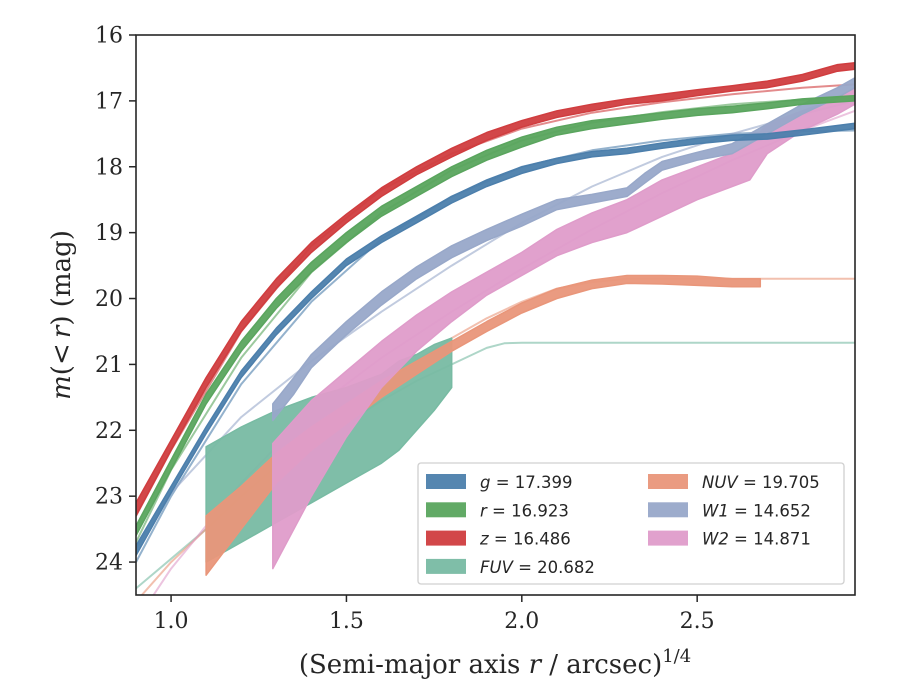  What do you see at coordinates (537, 567) in the screenshot?
I see `legend-label-fuv: FUV = 20.682` at bounding box center [537, 567].